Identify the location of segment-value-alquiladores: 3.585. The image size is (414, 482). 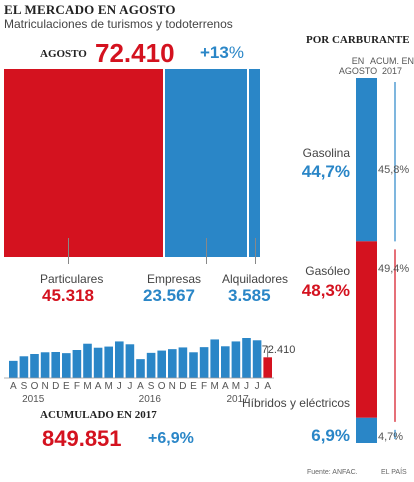
(249, 295).